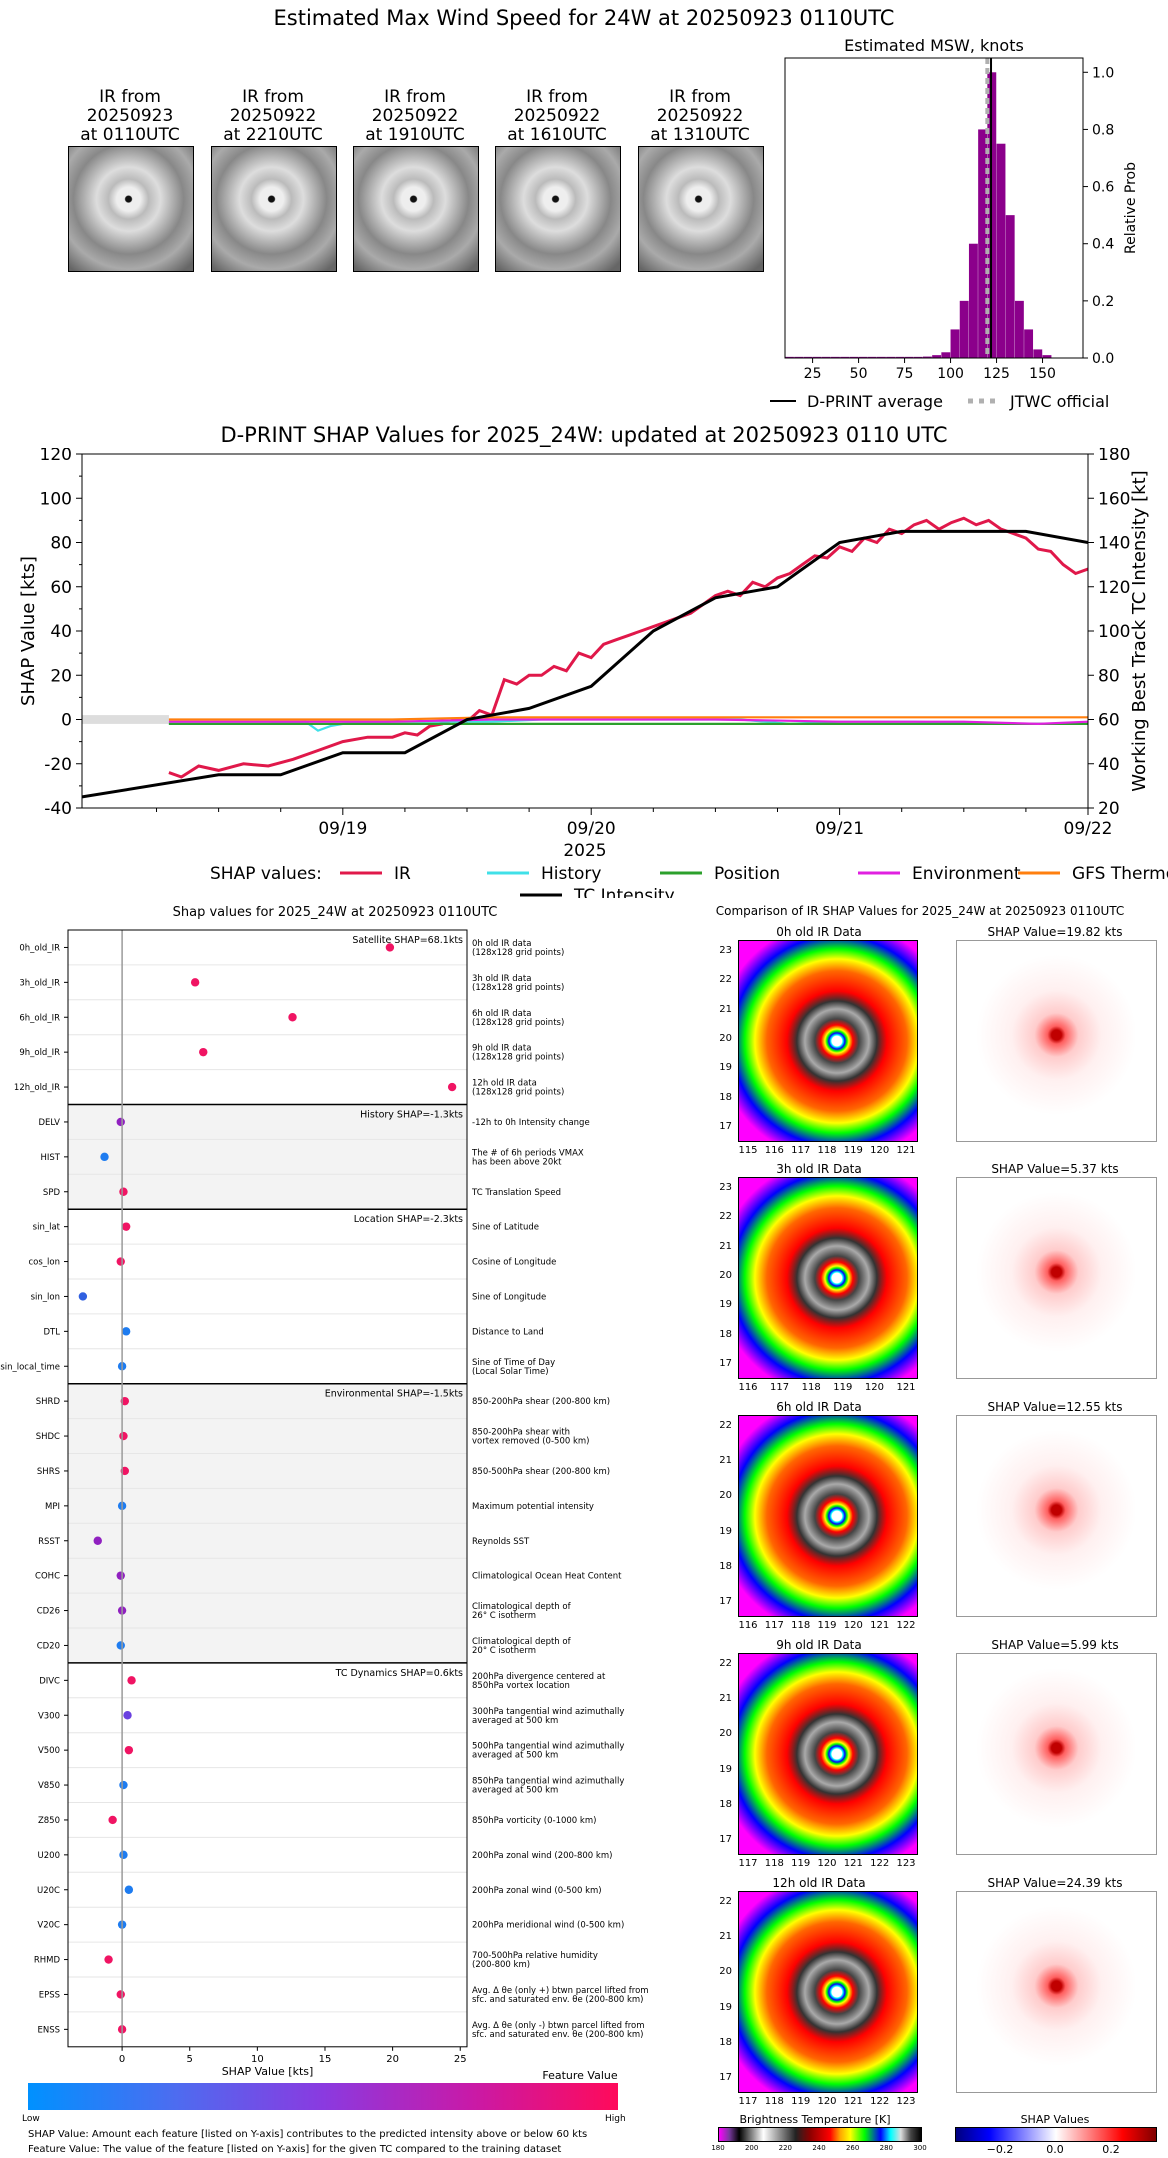 The height and width of the screenshot is (2158, 1168). What do you see at coordinates (342, 829) in the screenshot?
I see `ts-xtick-label: 09/19` at bounding box center [342, 829].